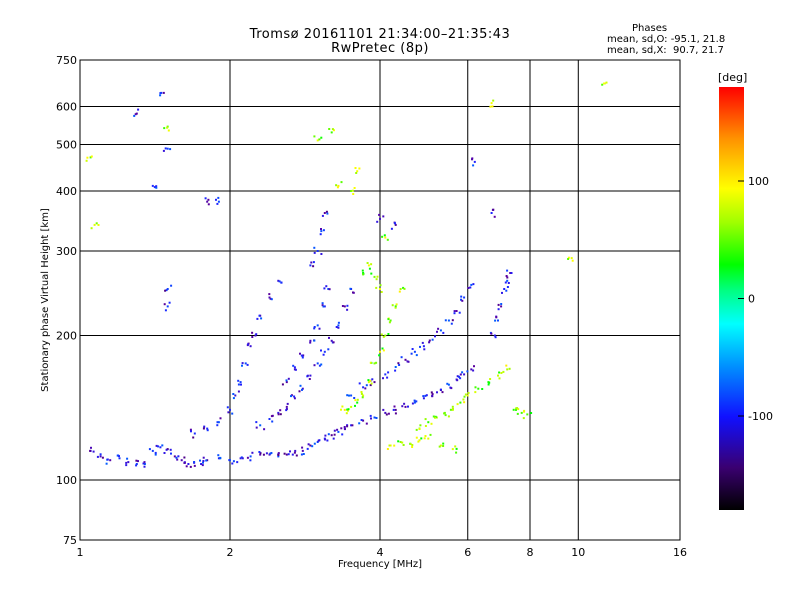  What do you see at coordinates (66, 300) in the screenshot?
I see `y-axis-ticks: 75 100 200 300 400 500 600 750` at bounding box center [66, 300].